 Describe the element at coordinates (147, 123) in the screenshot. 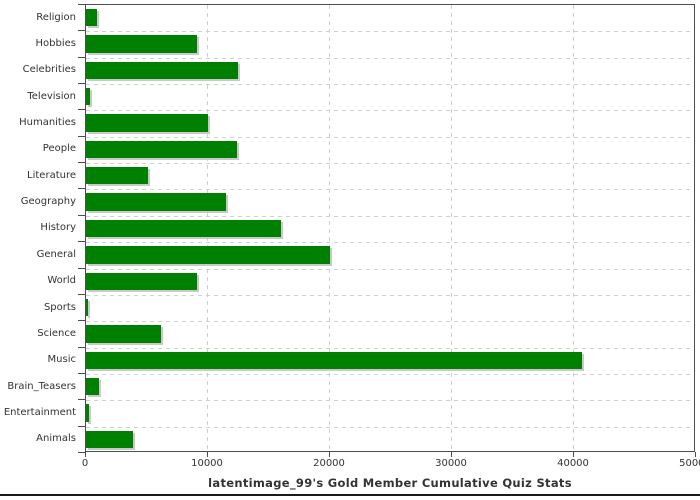

I see `bar-humanities` at that location.